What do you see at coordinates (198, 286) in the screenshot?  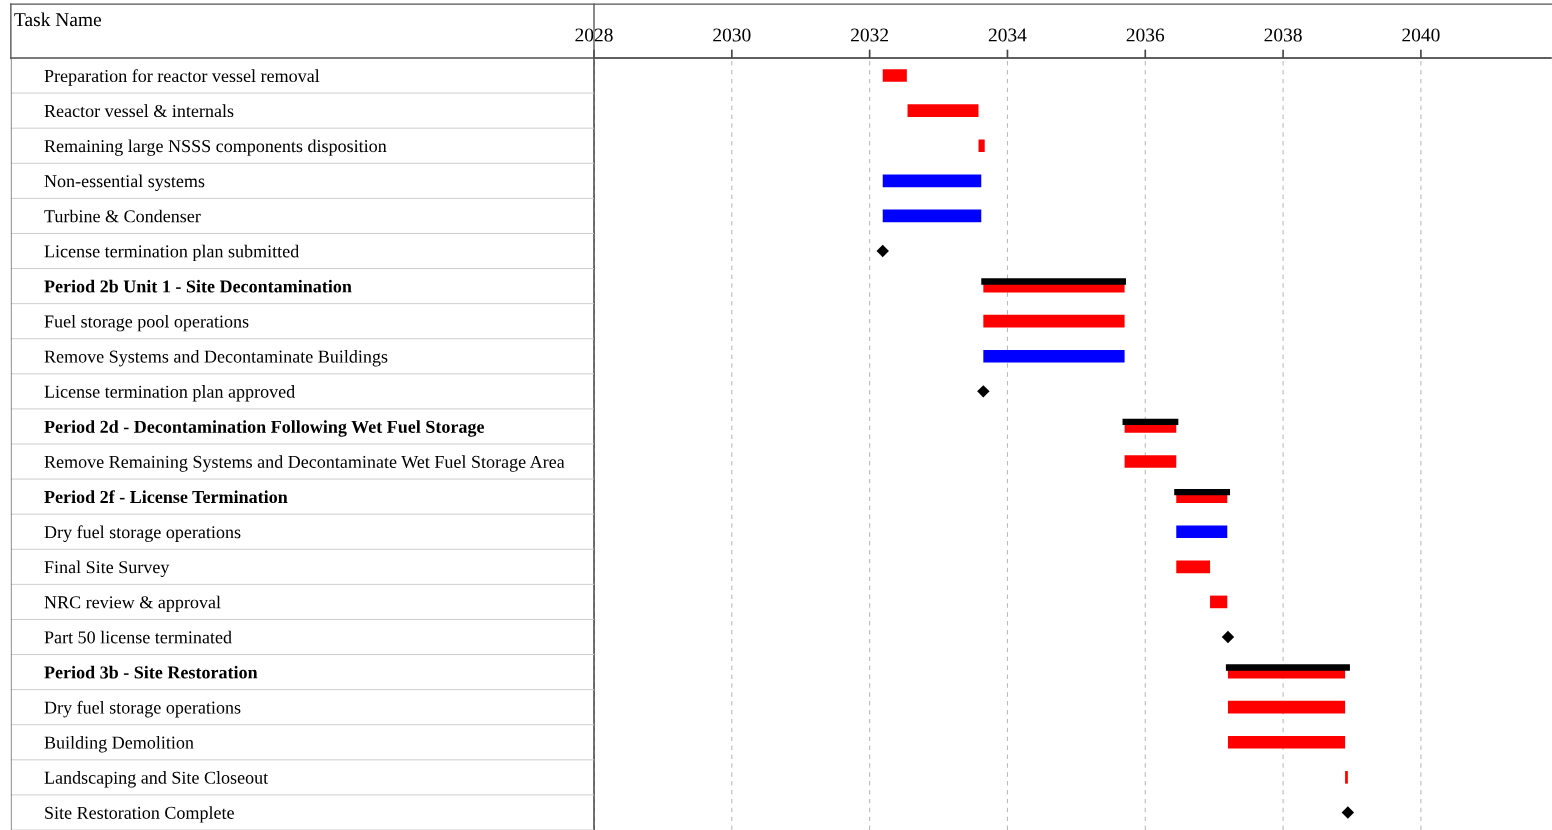 I see `y-tick-label: Period 2b Unit 1 - Site Decontamination` at bounding box center [198, 286].